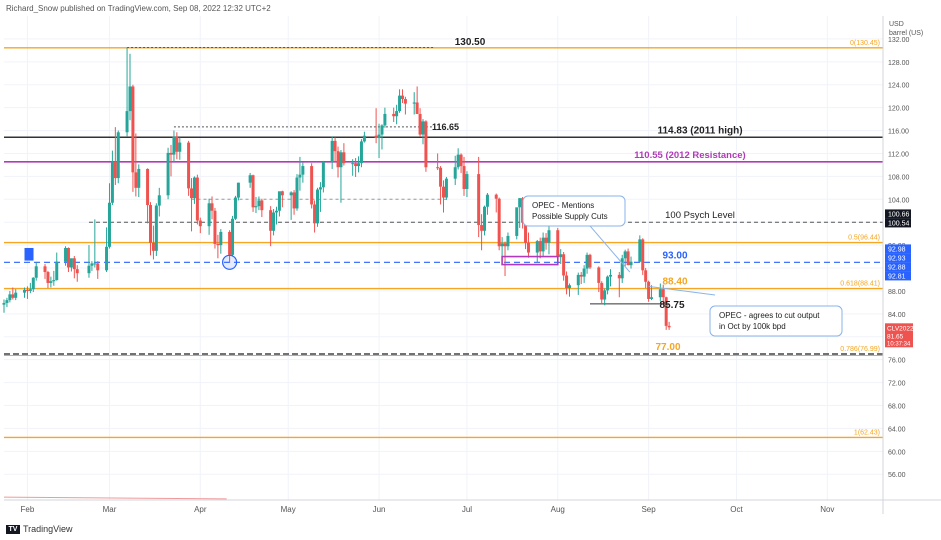 Image resolution: width=941 pixels, height=540 pixels. I want to click on purple-range-box, so click(530, 260).